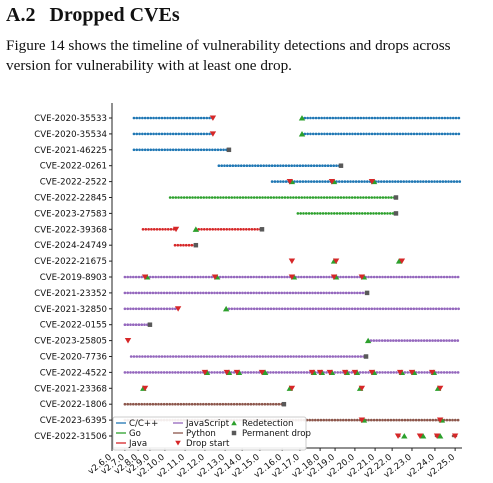 Image resolution: width=493 pixels, height=483 pixels. I want to click on y-tick-label: CVE-2023-27583, so click(70, 214).